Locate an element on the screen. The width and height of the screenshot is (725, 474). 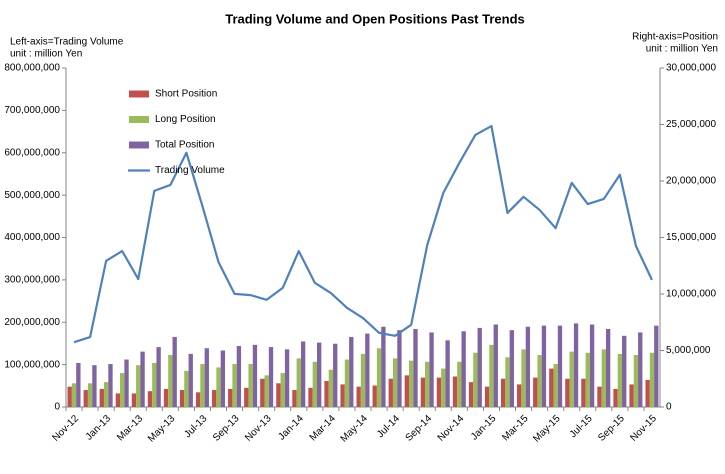
legend-label: Short Position is located at coordinates (186, 94).